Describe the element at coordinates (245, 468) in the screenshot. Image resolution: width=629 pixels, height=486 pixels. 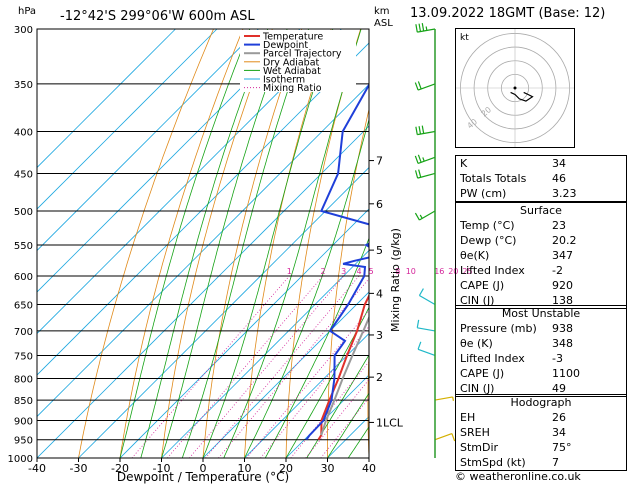
I see `x-tick-label: 10` at that location.